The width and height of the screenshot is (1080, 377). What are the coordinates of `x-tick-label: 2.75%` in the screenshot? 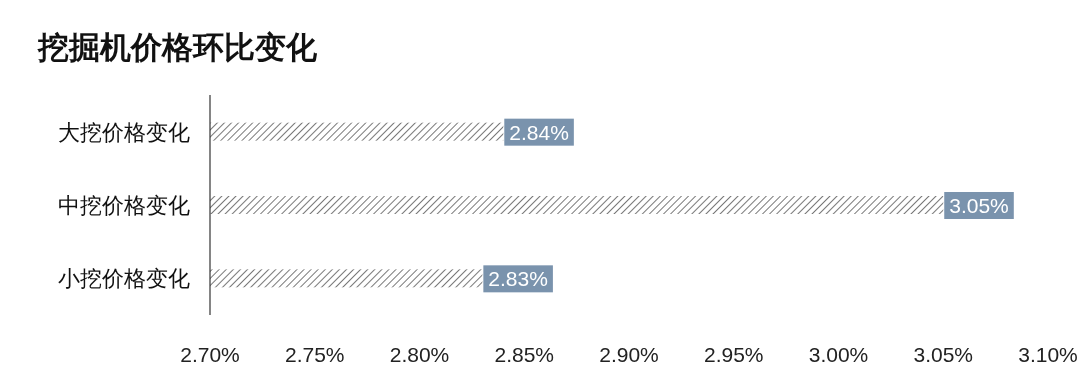 It's located at (314, 354).